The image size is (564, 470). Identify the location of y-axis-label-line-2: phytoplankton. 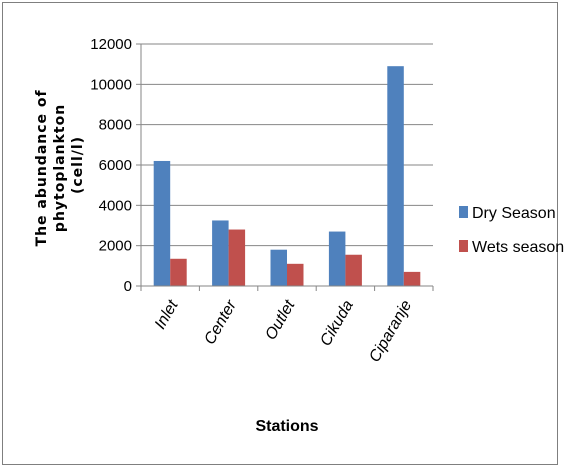
(60, 168).